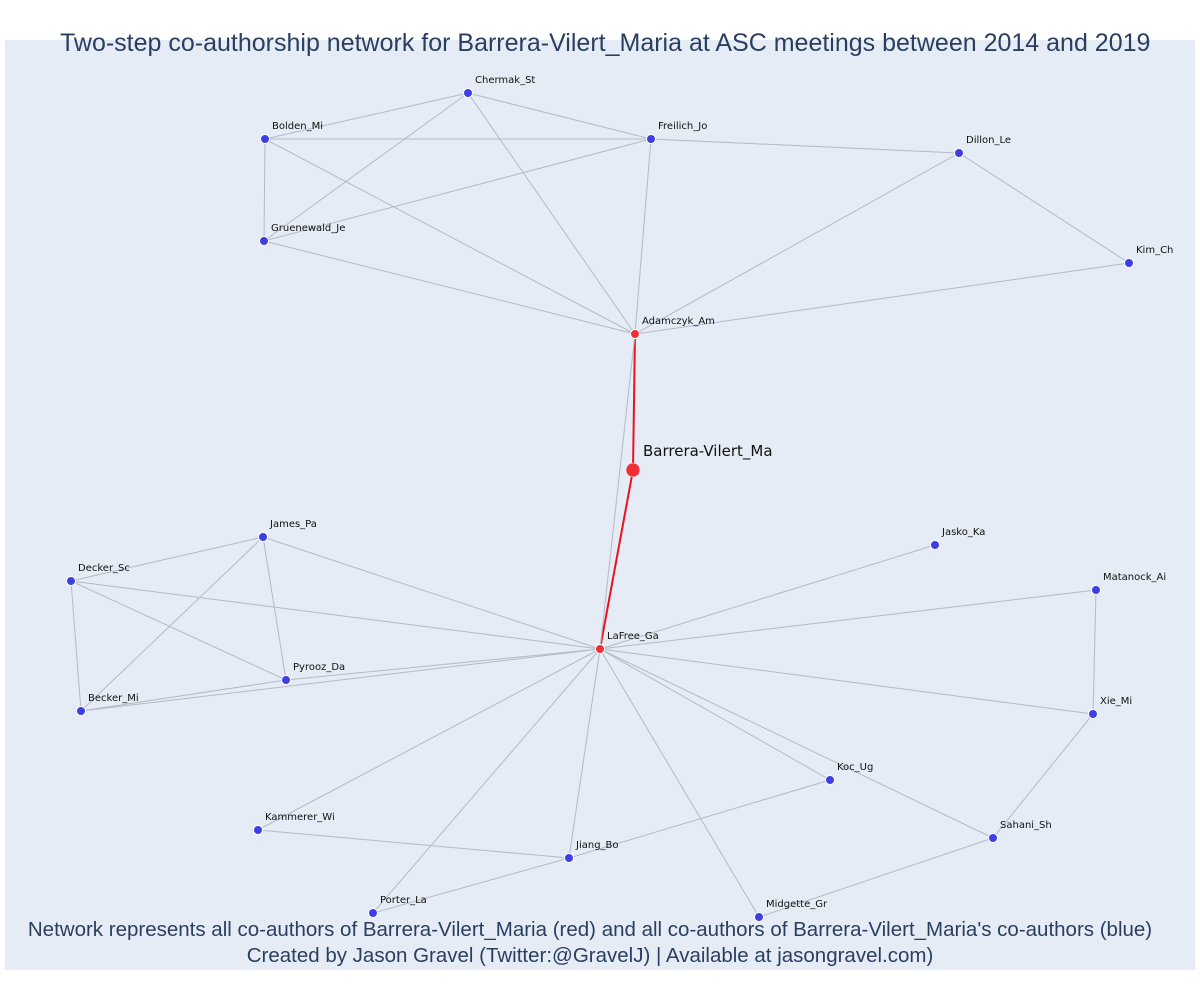  I want to click on node-gruenewald-je: Gruenewald_Je, so click(302, 234).